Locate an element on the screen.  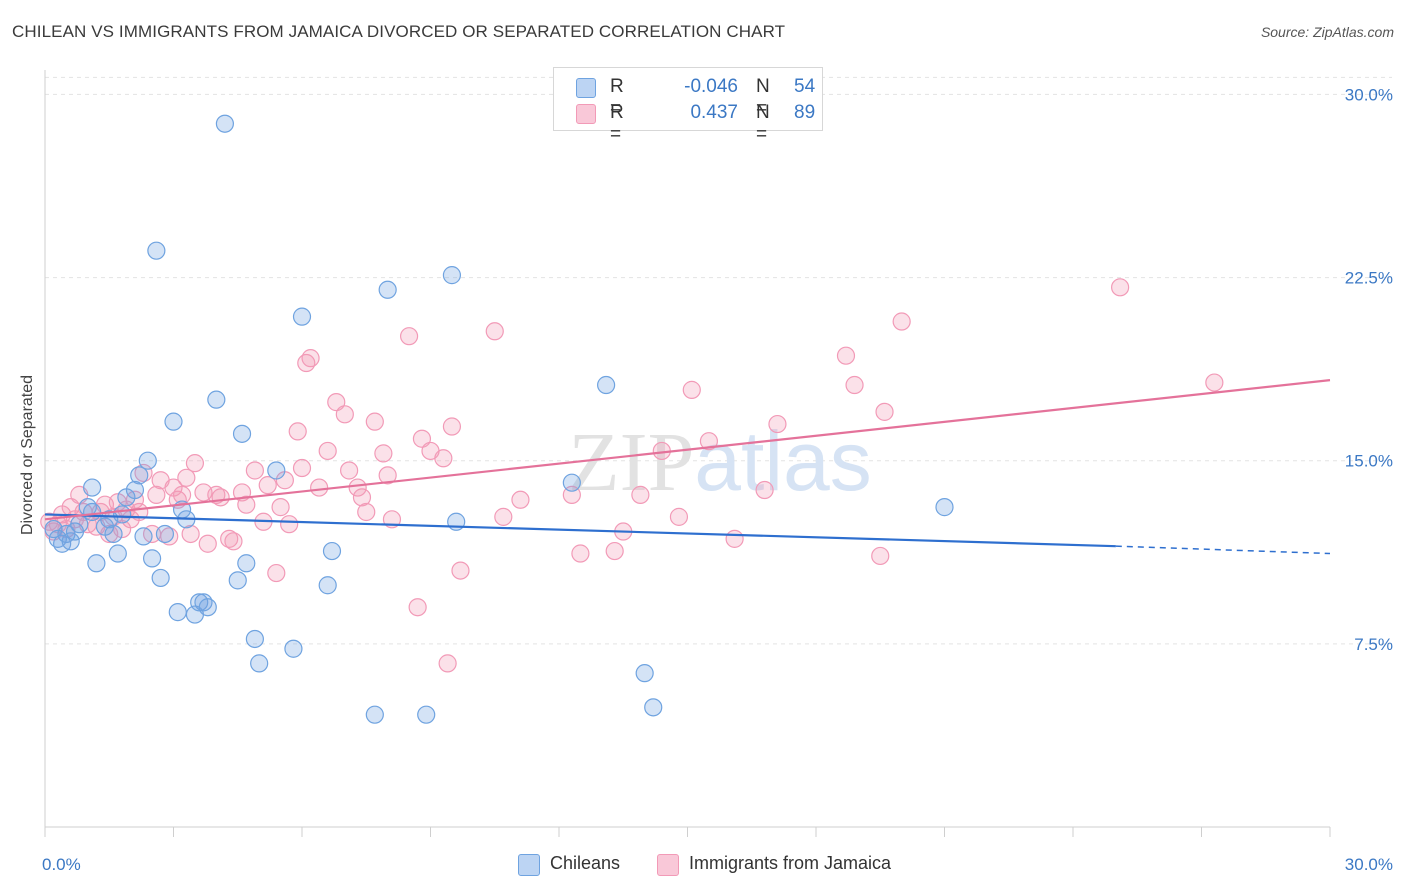
r-value: 0.437 is located at coordinates (714, 112).